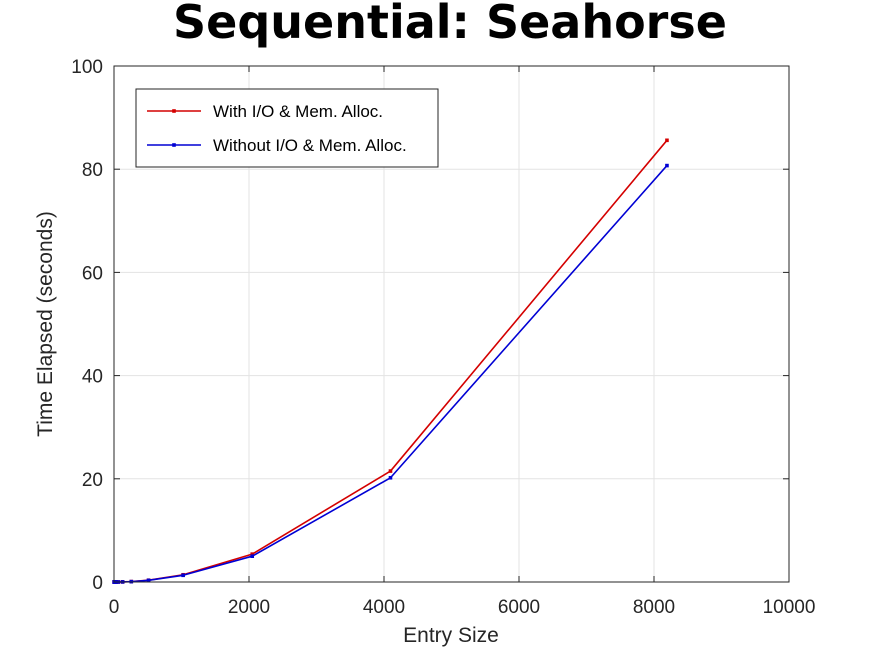 Image resolution: width=872 pixels, height=654 pixels. Describe the element at coordinates (789, 607) in the screenshot. I see `x-tick-label: 10000` at that location.